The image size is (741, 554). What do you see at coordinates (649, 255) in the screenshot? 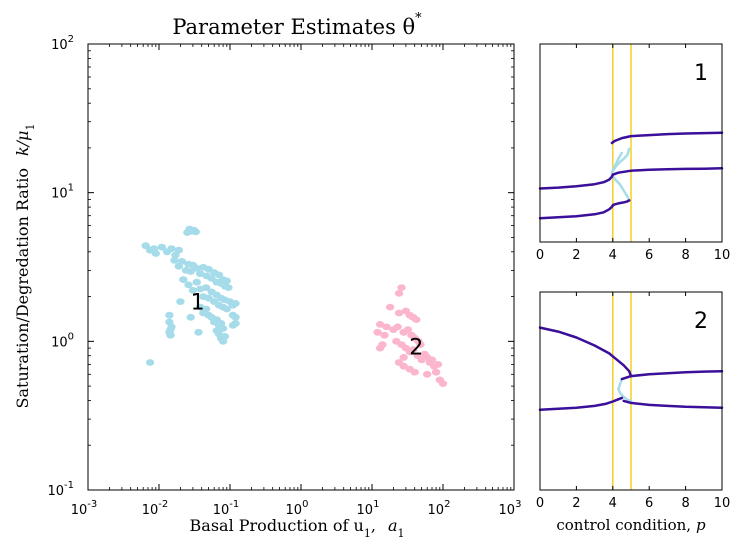
I see `panel-1-x-tick-label: 6` at bounding box center [649, 255].